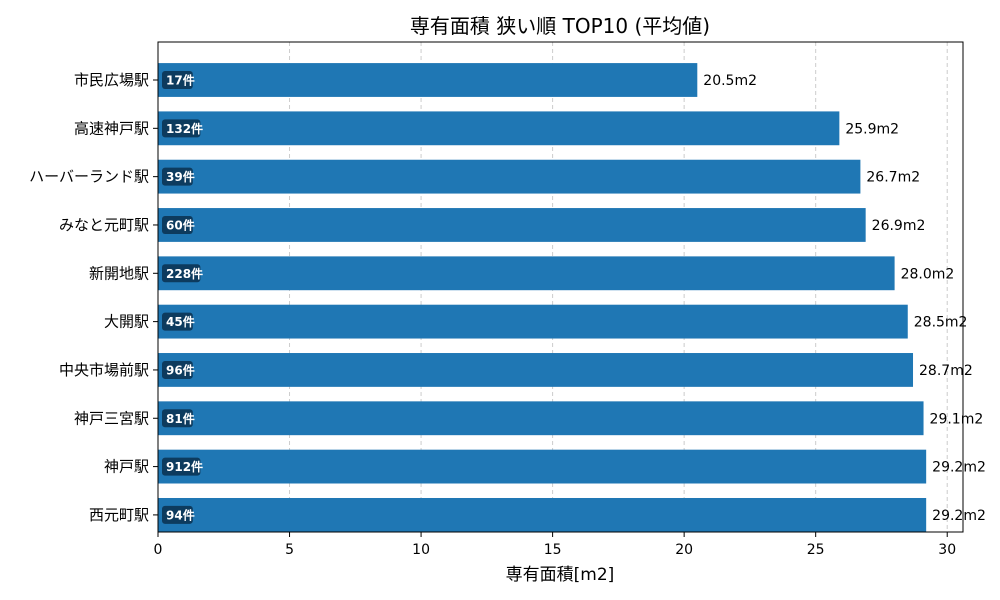  Describe the element at coordinates (89, 177) in the screenshot. I see `category-label: ハーバーランド駅` at that location.